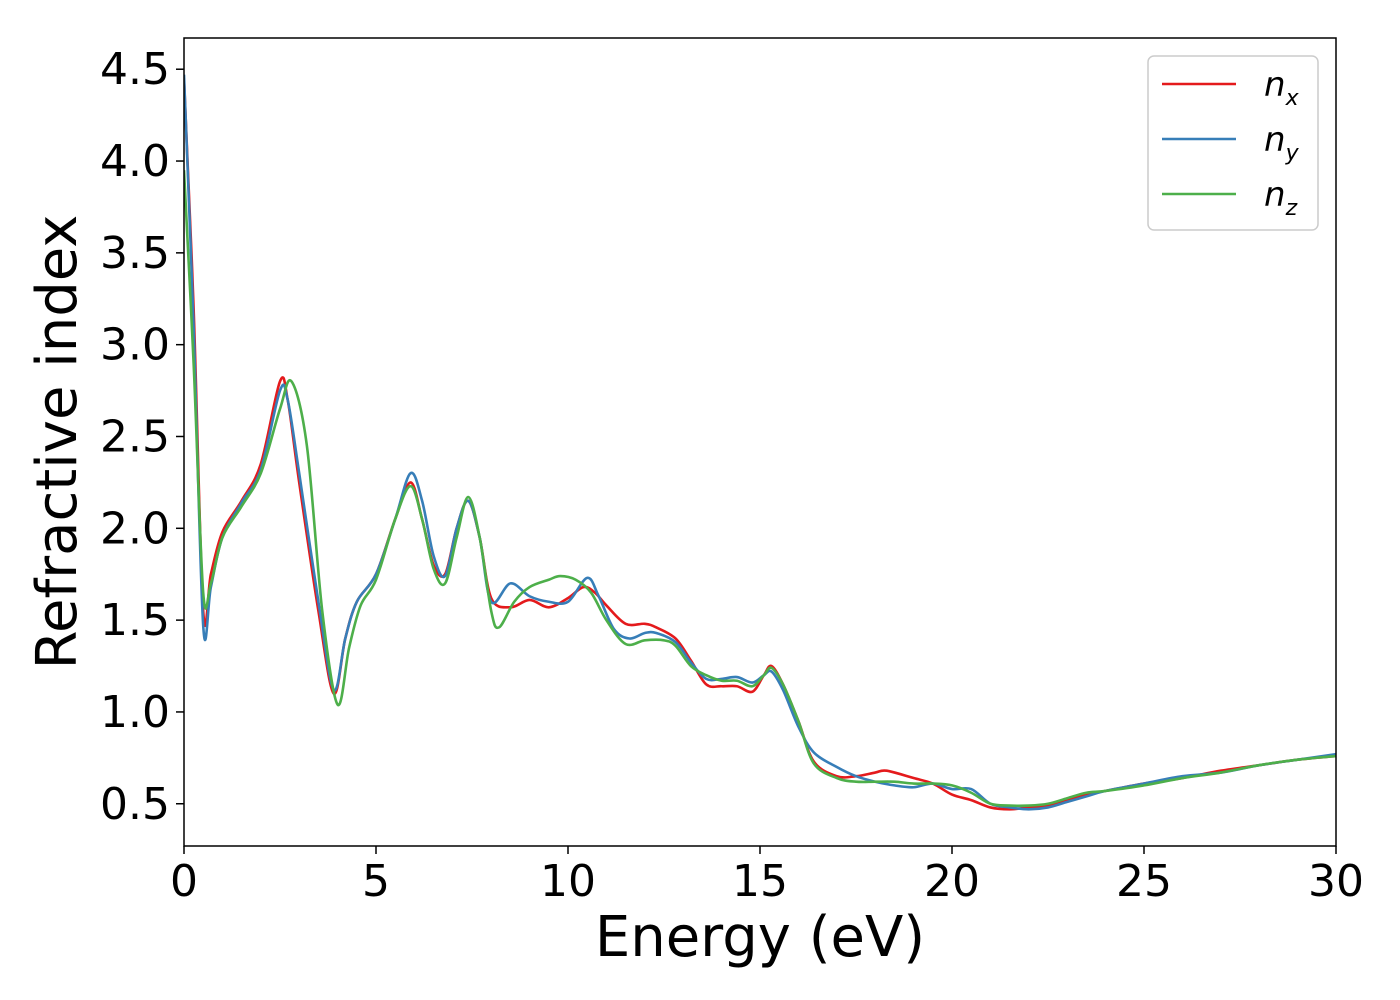 This screenshot has height=1000, width=1400. What do you see at coordinates (135, 528) in the screenshot?
I see `y-tick-label: 2.0` at bounding box center [135, 528].